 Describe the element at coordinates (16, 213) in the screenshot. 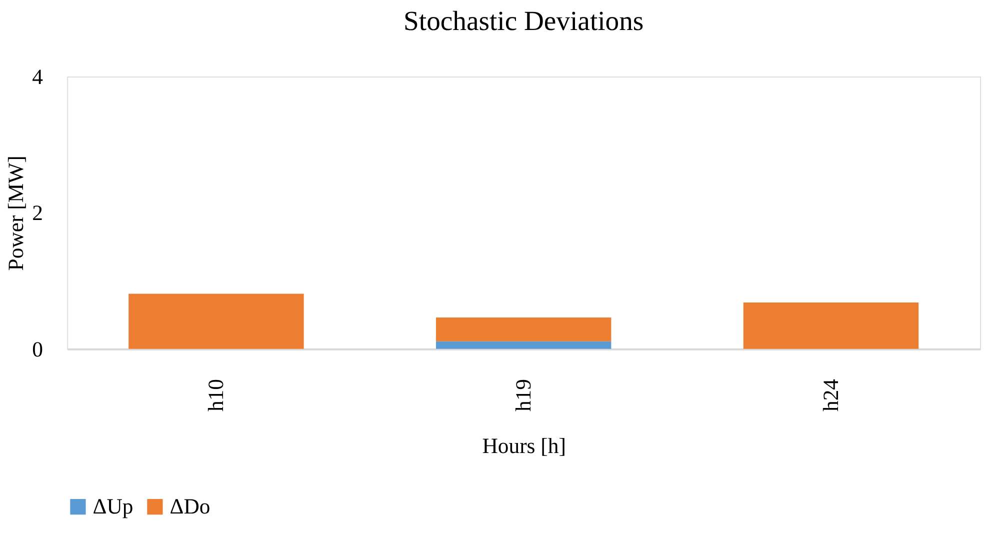

I see `y-axis-title: Power [MW]` at that location.